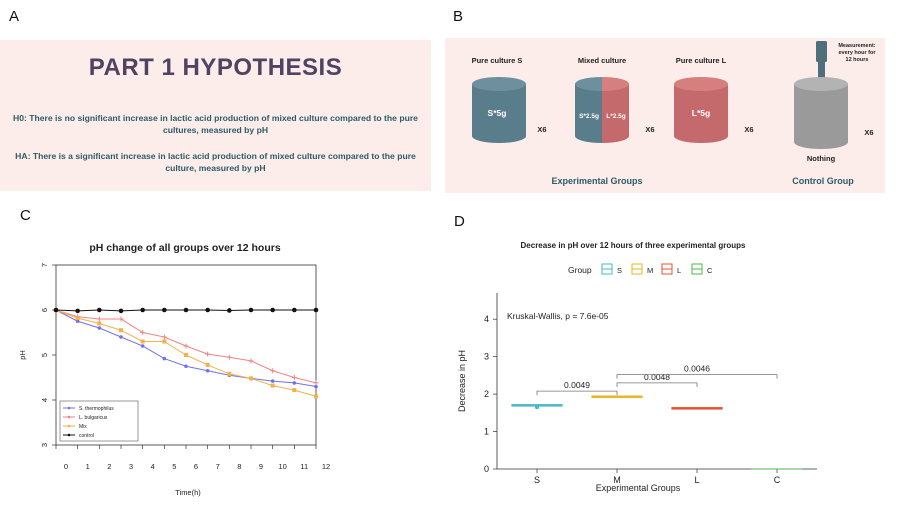  What do you see at coordinates (131, 466) in the screenshot?
I see `x-tick-label: 3` at bounding box center [131, 466].